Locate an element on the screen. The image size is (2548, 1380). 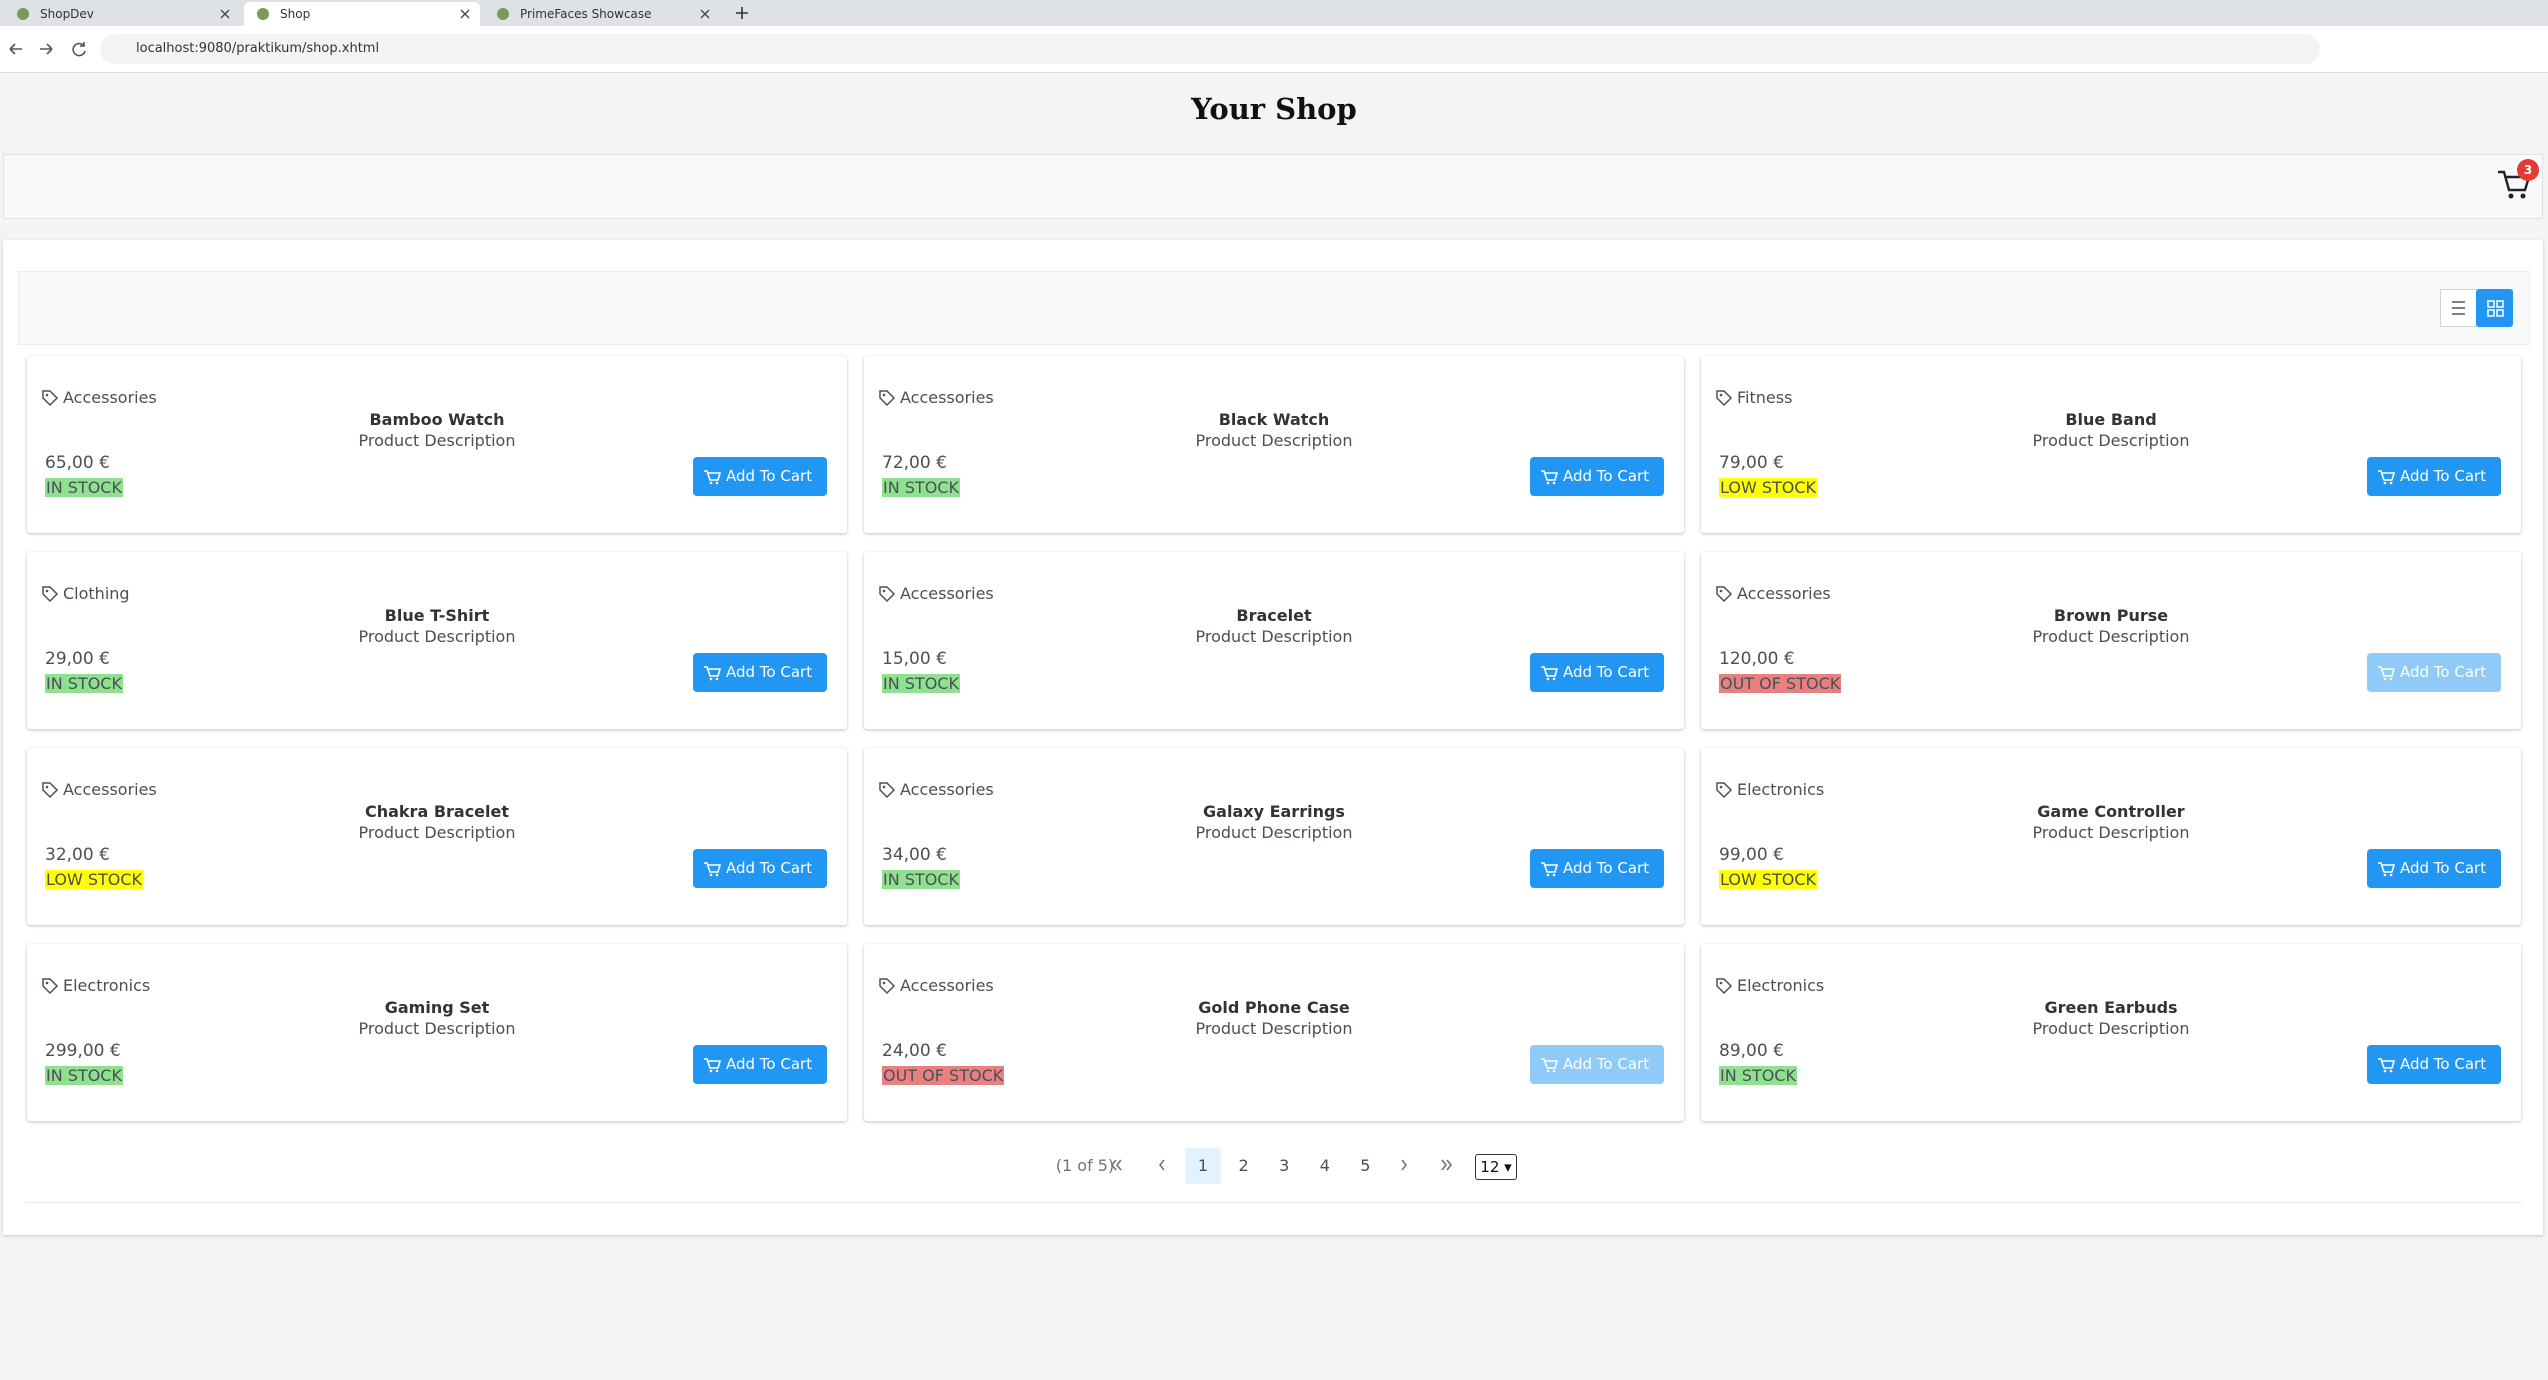
product-name: Galaxy Earrings is located at coordinates (1274, 811).